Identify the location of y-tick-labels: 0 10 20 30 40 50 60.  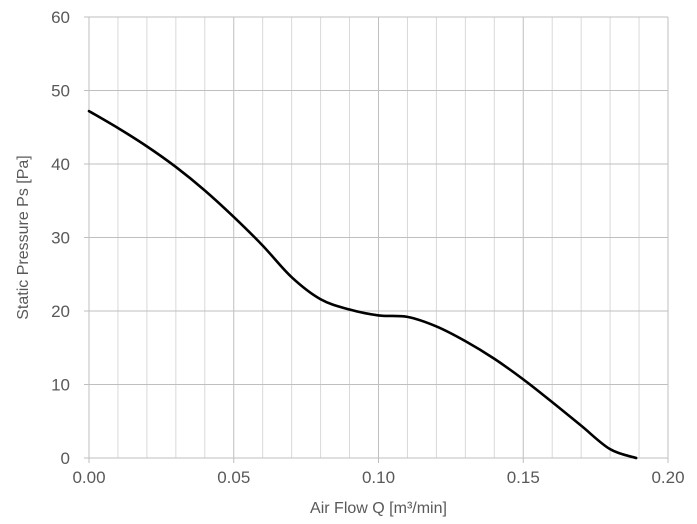
(60, 238).